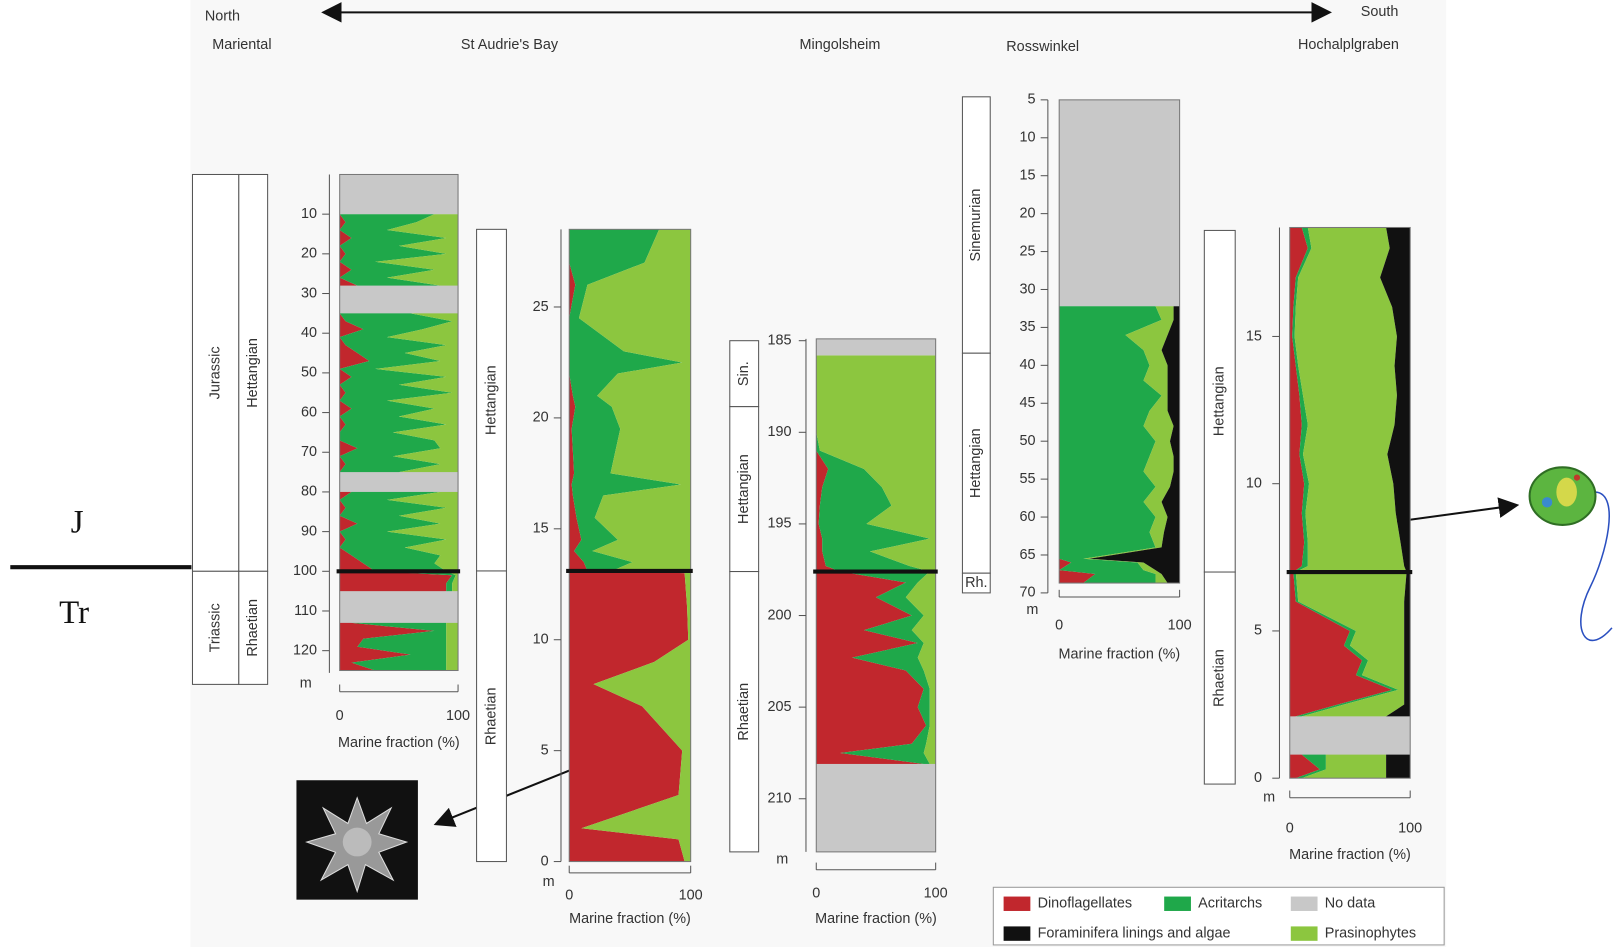 The width and height of the screenshot is (1614, 947). Describe the element at coordinates (1027, 403) in the screenshot. I see `y-tick-label: 45` at that location.